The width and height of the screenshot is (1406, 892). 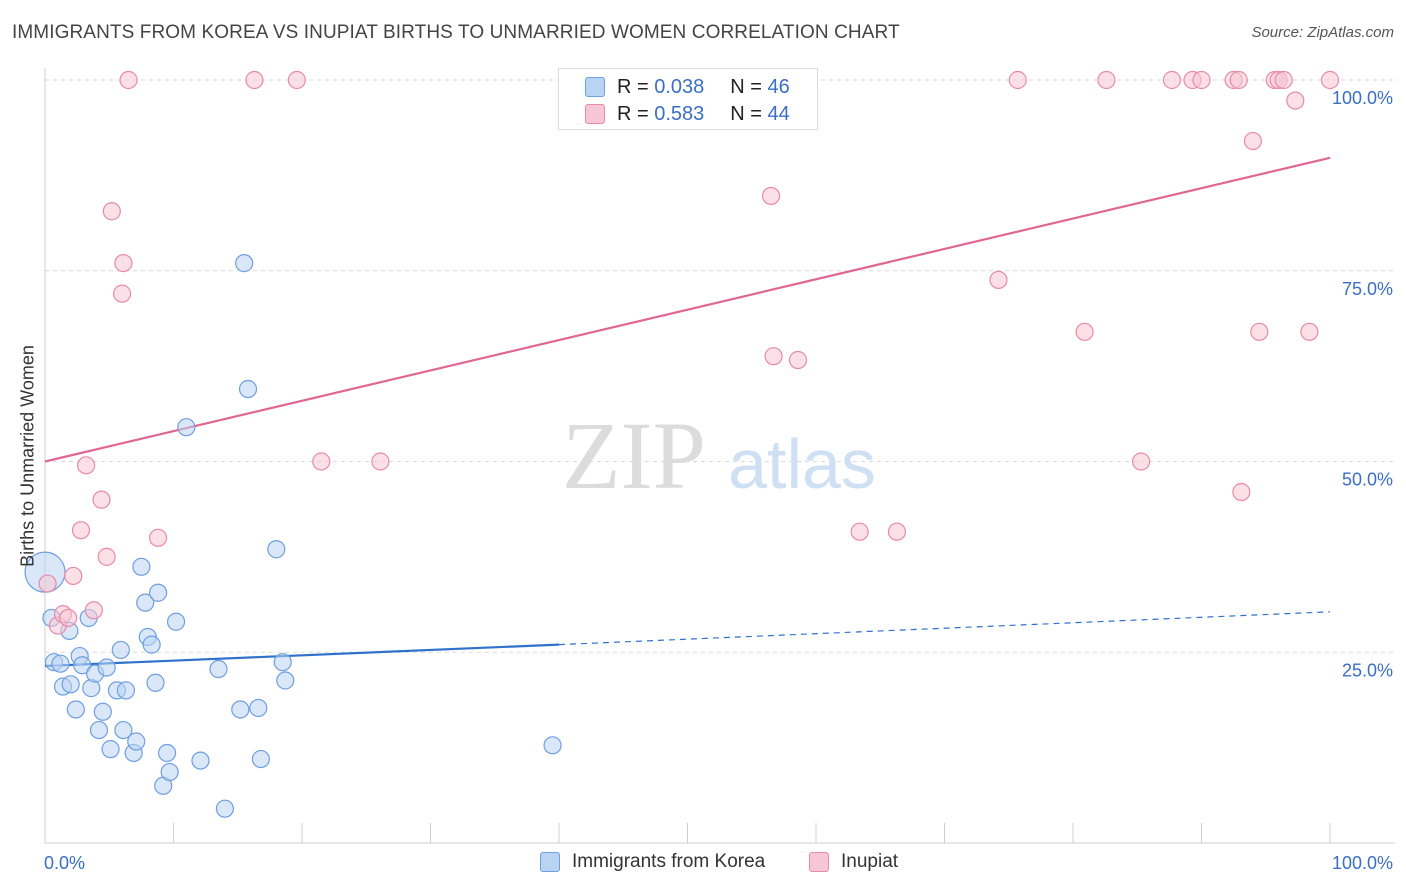 I want to click on stats-swatch-inupiat, so click(x=595, y=114).